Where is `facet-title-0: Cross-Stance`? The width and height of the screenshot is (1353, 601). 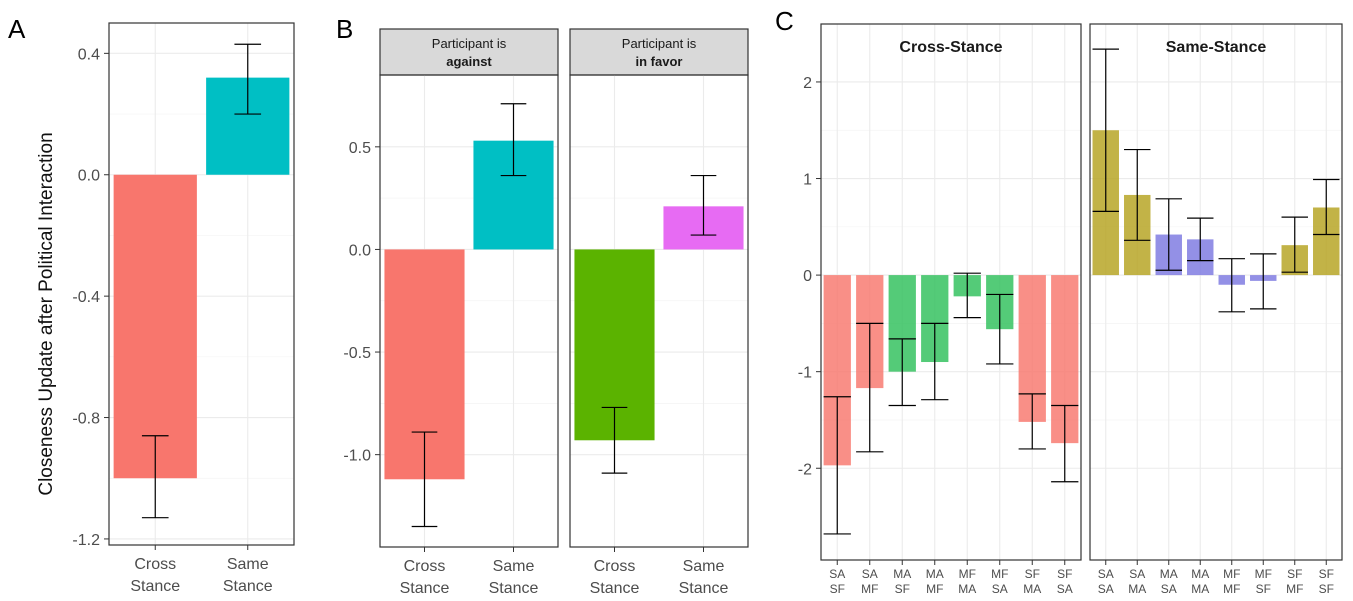
facet-title-0: Cross-Stance is located at coordinates (950, 47).